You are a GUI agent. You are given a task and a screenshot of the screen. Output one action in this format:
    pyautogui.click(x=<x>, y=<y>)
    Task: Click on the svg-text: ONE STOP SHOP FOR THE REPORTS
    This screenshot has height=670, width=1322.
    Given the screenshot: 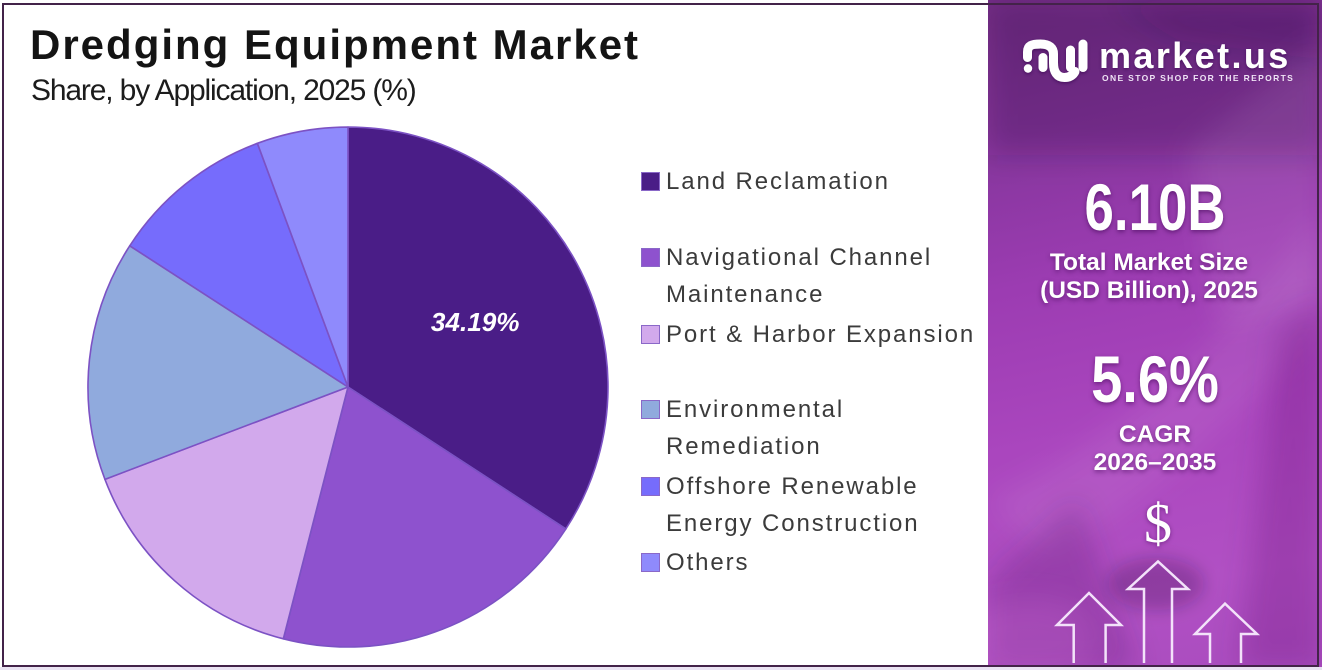 What is the action you would take?
    pyautogui.click(x=1198, y=78)
    